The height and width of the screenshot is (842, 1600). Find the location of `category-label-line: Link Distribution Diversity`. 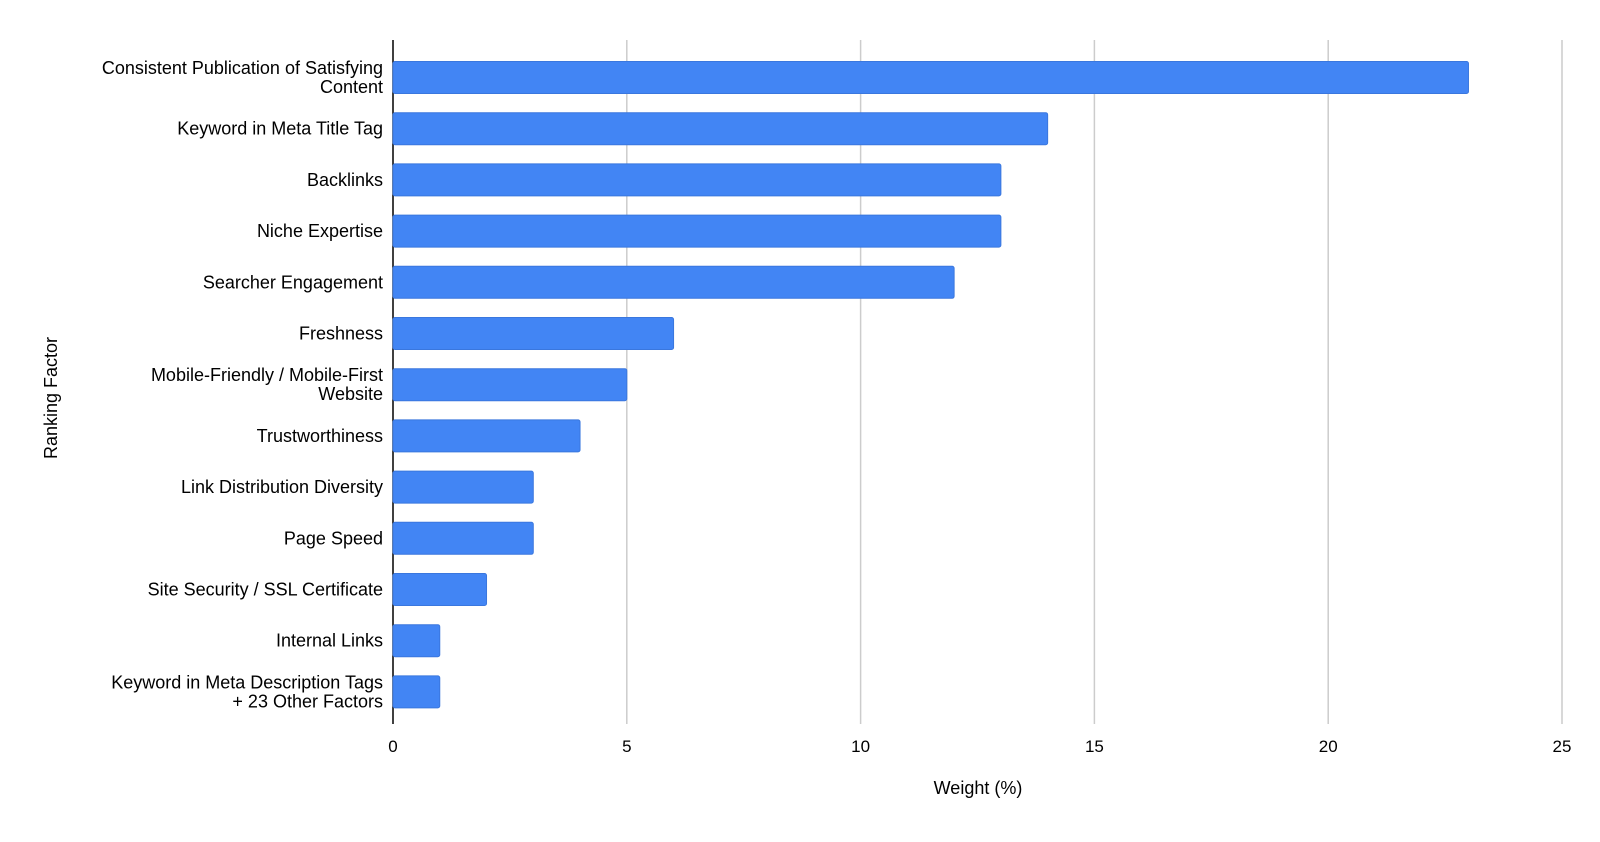

category-label-line: Link Distribution Diversity is located at coordinates (282, 487).